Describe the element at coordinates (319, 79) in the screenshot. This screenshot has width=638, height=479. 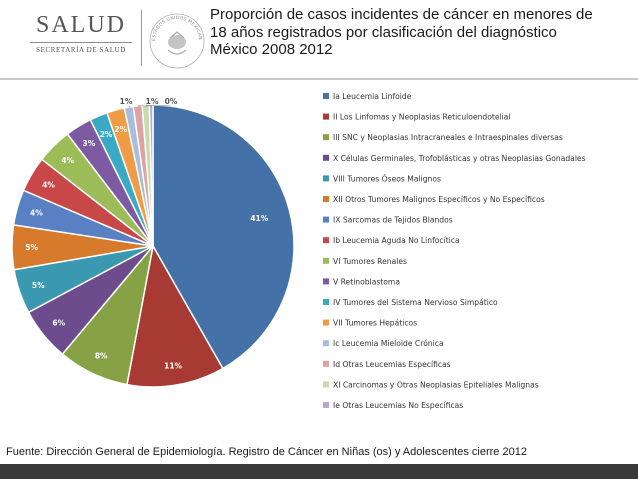
I see `header-rule` at that location.